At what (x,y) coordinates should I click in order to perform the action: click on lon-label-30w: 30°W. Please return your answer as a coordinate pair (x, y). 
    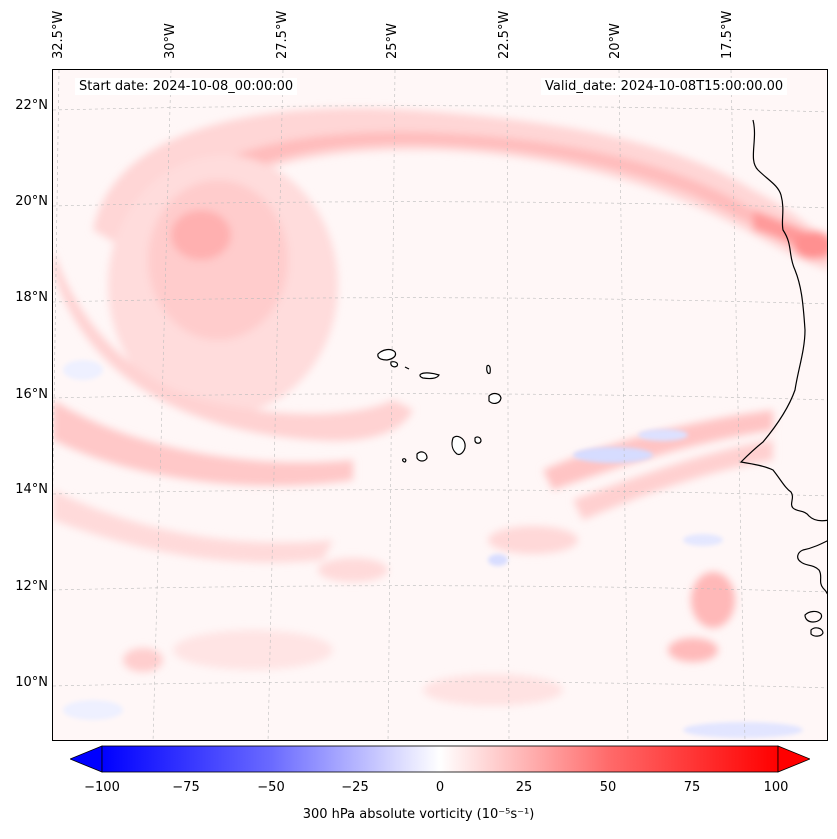
    Looking at the image, I should click on (170, 41).